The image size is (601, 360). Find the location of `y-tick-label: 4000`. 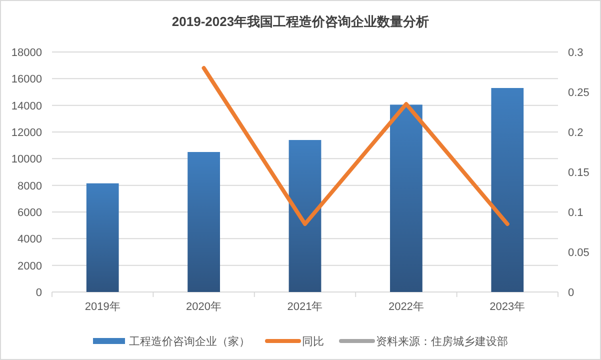

y-tick-label: 4000 is located at coordinates (30, 240).